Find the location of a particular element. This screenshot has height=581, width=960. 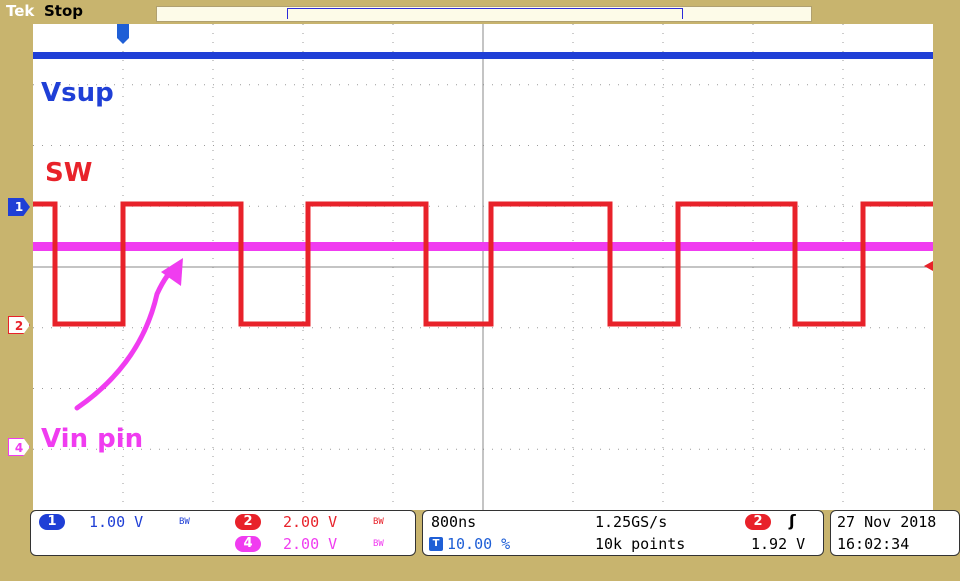

trigger-source-badge: 2 is located at coordinates (758, 522).